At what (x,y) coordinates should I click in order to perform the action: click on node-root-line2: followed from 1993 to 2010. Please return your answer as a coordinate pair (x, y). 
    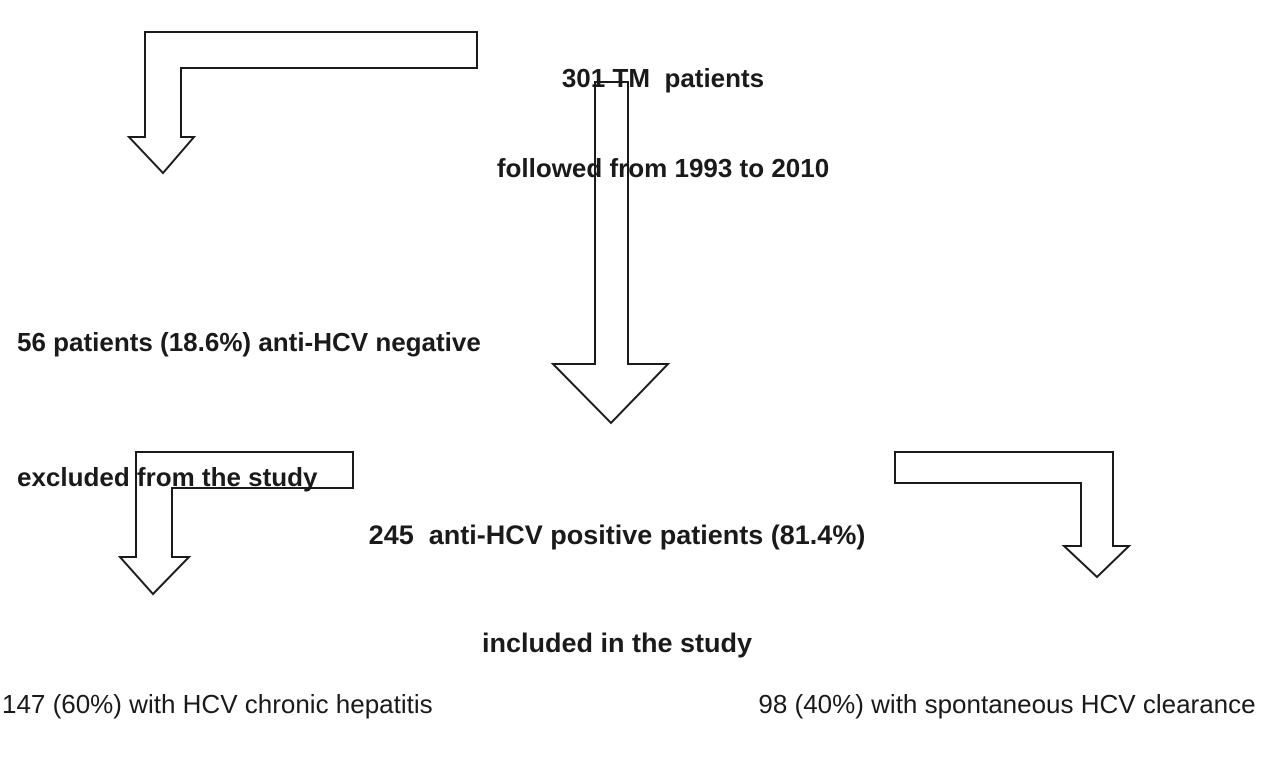
    Looking at the image, I should click on (663, 168).